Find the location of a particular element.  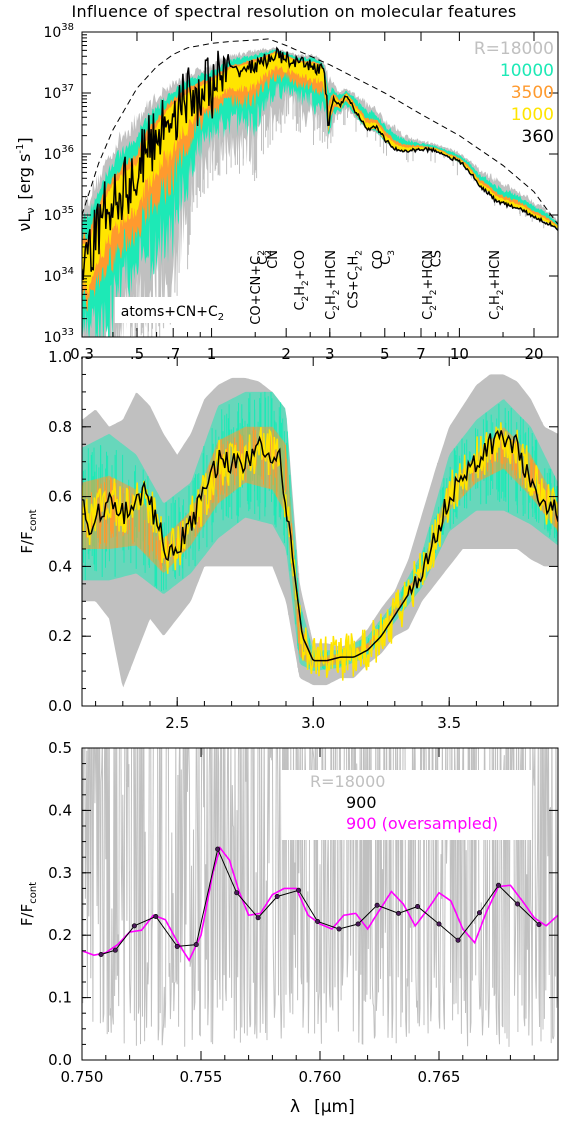

panel1-xtick-label: 5 is located at coordinates (385, 354).